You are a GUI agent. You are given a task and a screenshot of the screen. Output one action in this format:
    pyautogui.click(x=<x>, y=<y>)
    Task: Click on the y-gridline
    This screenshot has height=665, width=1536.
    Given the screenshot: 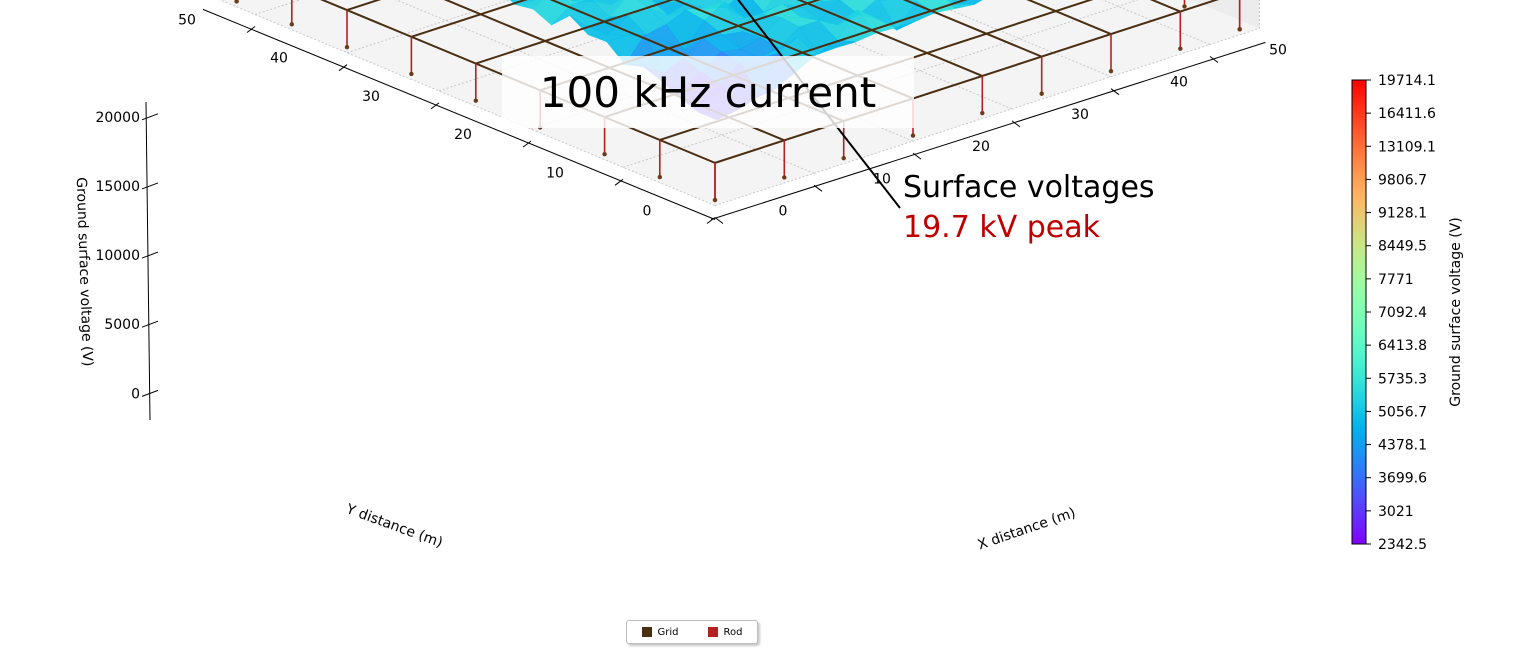 What is the action you would take?
    pyautogui.click(x=987, y=103)
    